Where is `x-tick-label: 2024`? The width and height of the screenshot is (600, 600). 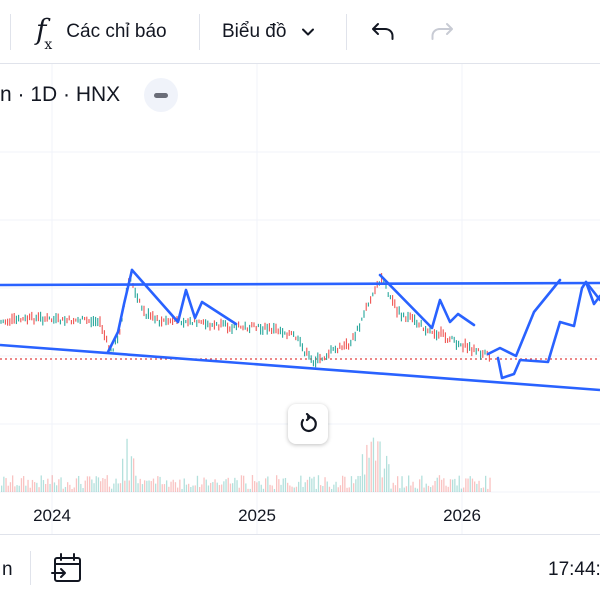
x-tick-label: 2024 is located at coordinates (52, 515).